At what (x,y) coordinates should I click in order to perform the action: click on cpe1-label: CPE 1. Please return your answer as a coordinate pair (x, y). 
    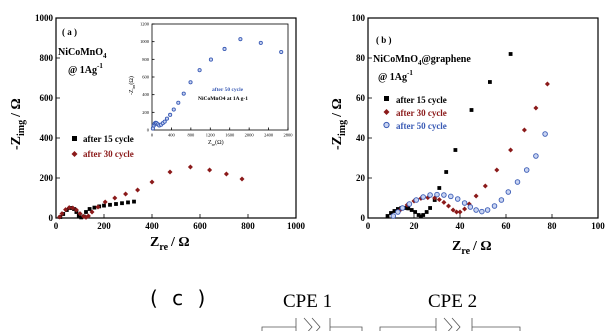
    Looking at the image, I should click on (308, 301).